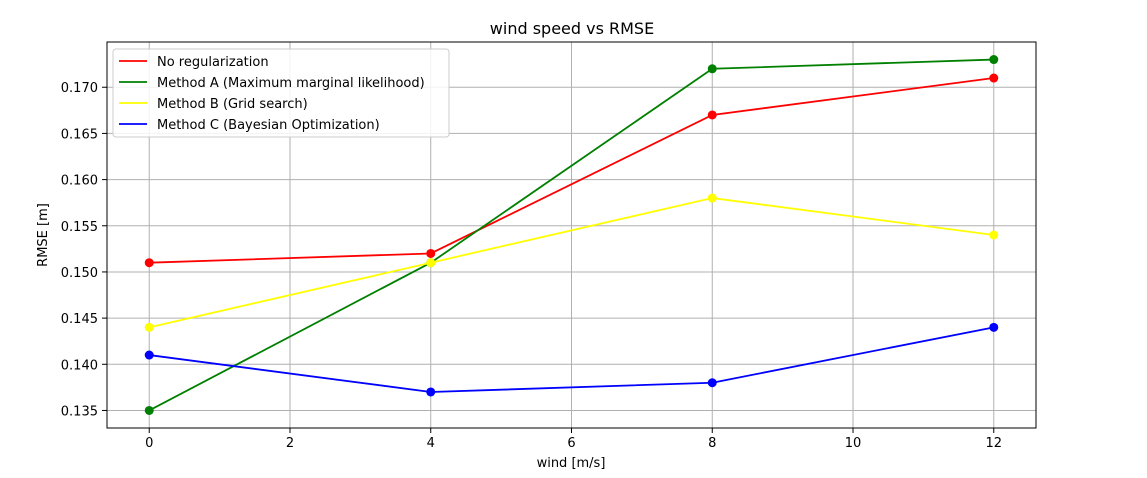 This screenshot has height=478, width=1147. I want to click on y-tick-label: 0.155, so click(79, 227).